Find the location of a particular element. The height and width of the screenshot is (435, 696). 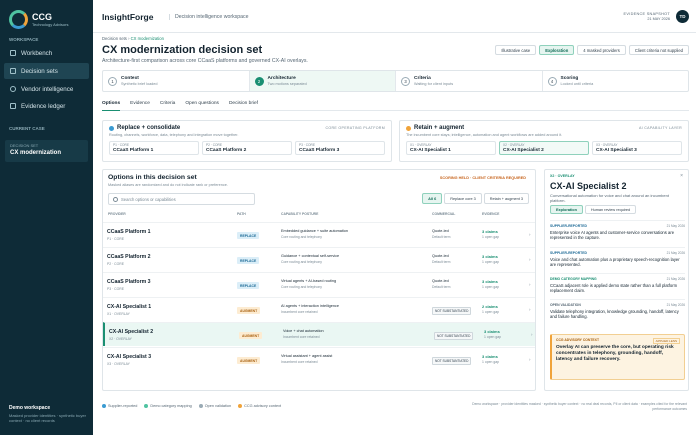

step-architecture: 2 Architecture Two motions separated is located at coordinates (322, 81).